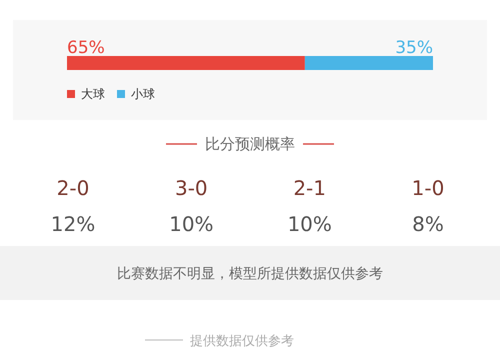 The height and width of the screenshot is (362, 500). What do you see at coordinates (143, 94) in the screenshot?
I see `legend-label: 小球` at bounding box center [143, 94].